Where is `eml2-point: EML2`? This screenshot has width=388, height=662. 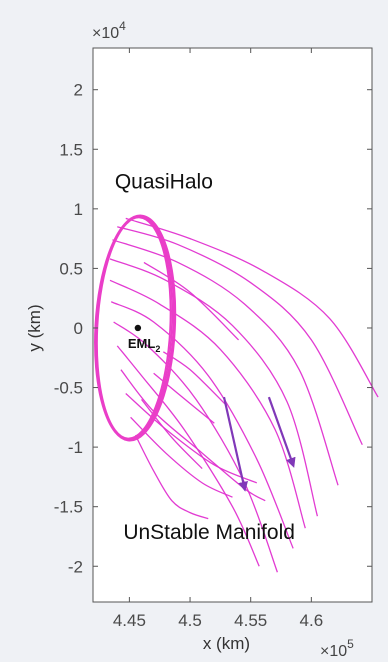
eml2-point: EML2 is located at coordinates (144, 339).